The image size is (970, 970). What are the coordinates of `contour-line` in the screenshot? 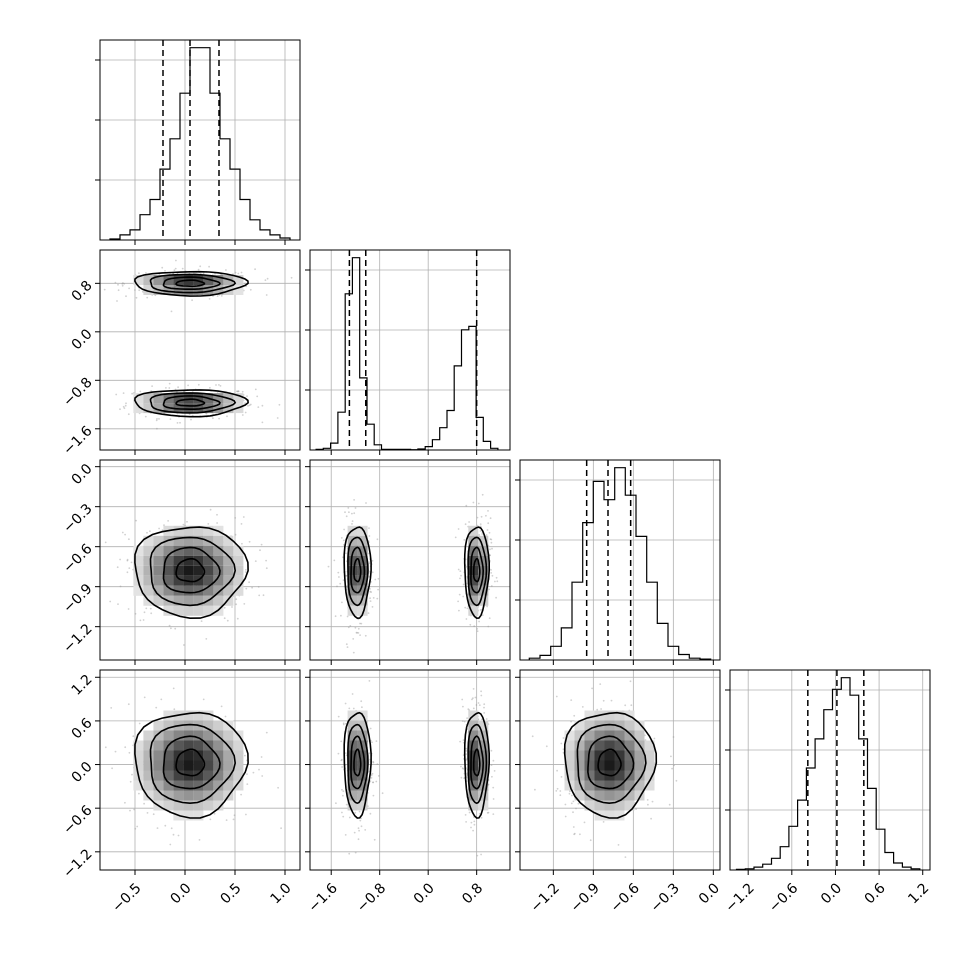 It's located at (611, 764).